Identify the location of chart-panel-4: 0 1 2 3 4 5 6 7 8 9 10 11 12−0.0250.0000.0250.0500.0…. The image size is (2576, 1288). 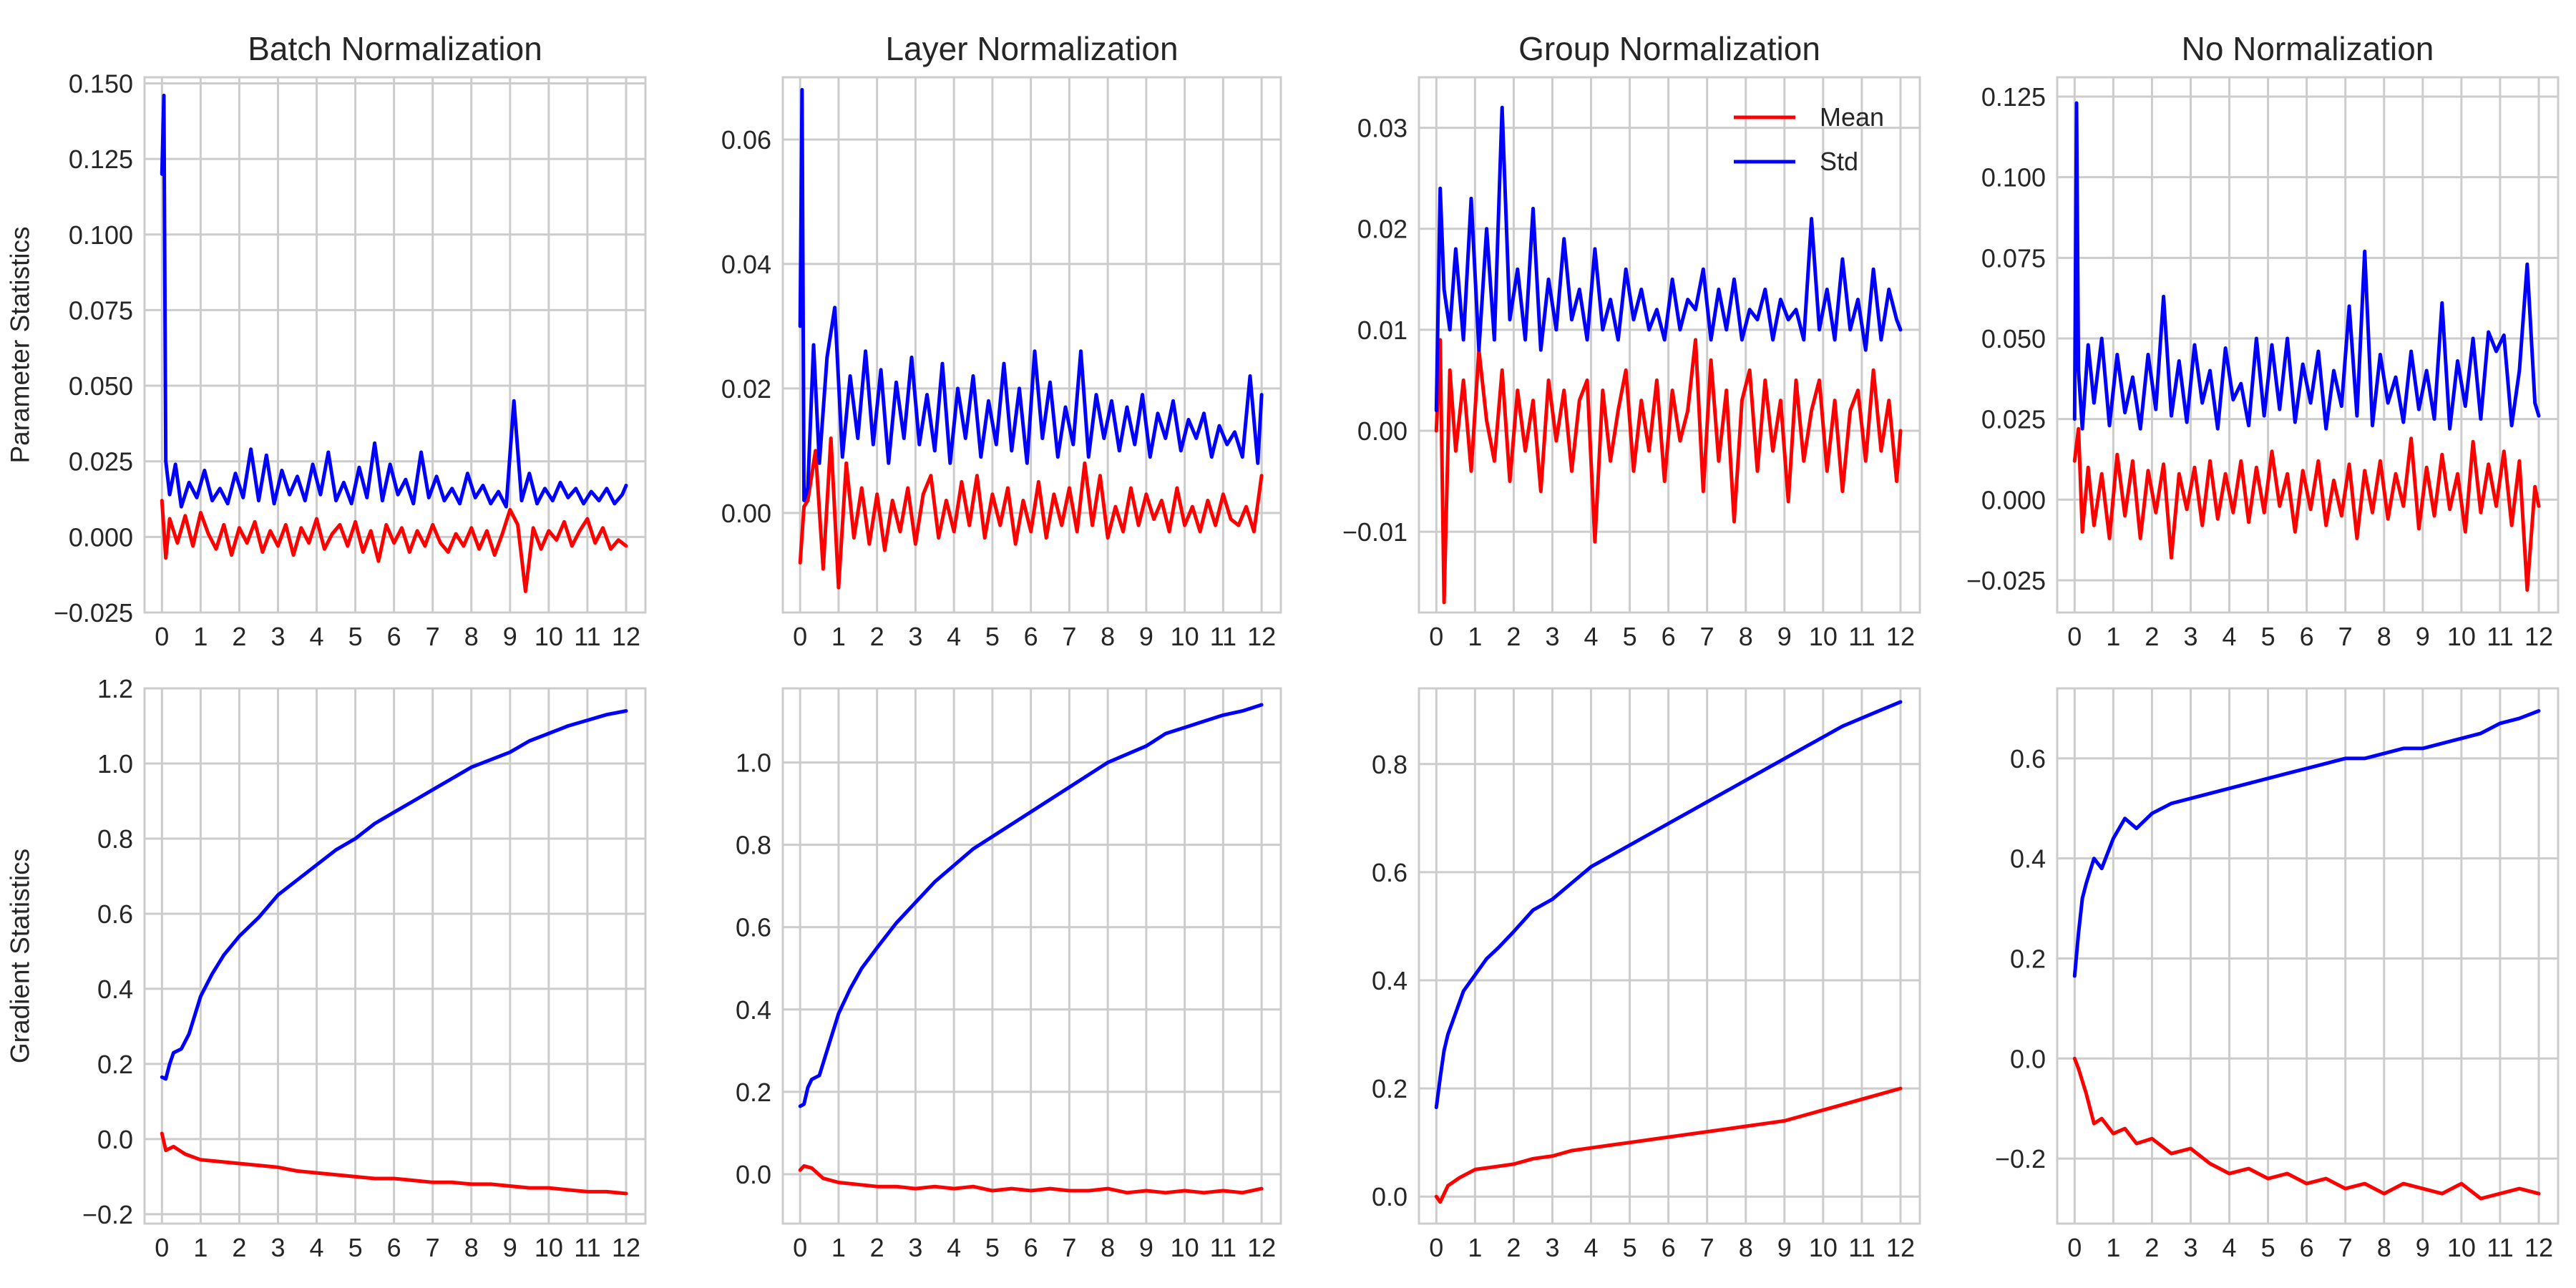
(2263, 340).